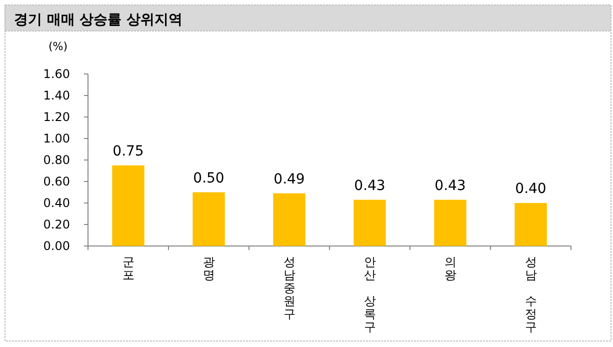  I want to click on y-tick-label: 0.60, so click(56, 181).